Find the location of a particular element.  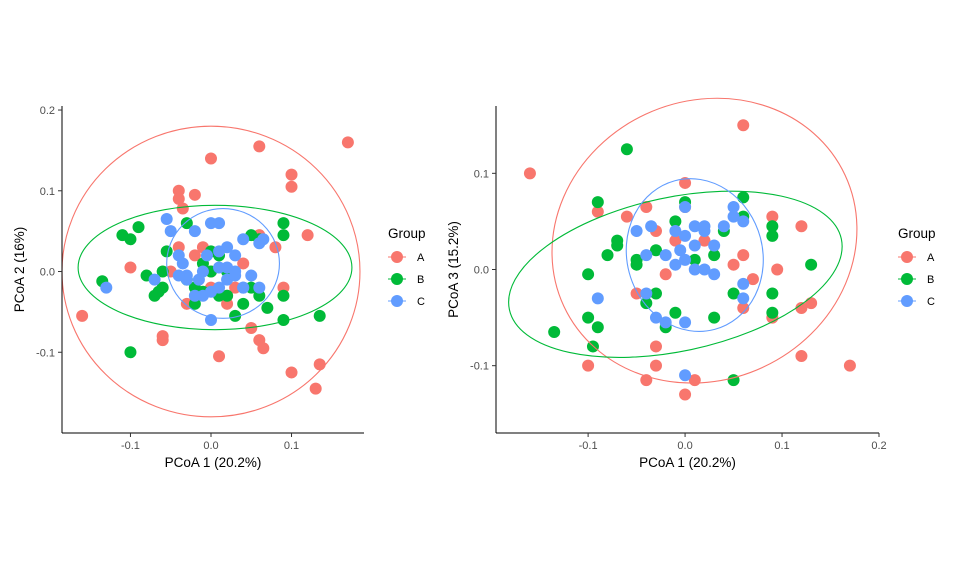

y-tick-label: 0.1 is located at coordinates (481, 174).